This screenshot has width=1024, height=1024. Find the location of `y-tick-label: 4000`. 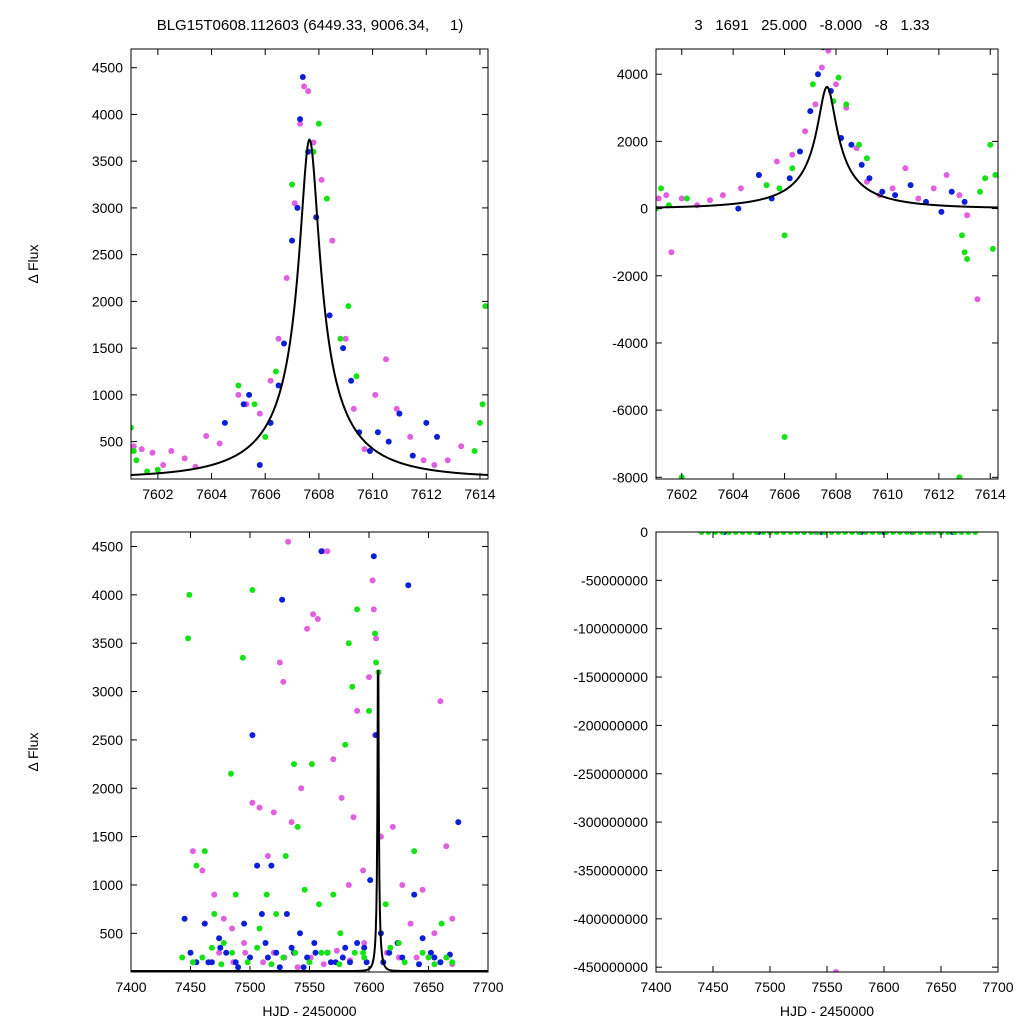

y-tick-label: 4000 is located at coordinates (107, 595).